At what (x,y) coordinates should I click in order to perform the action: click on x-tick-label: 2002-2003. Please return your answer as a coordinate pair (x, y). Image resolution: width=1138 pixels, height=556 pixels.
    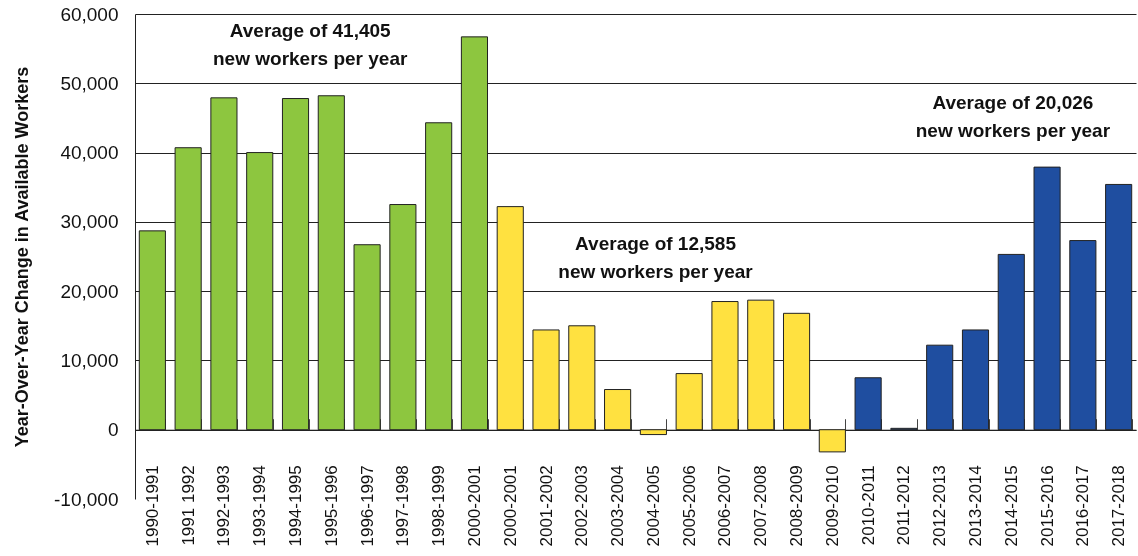
    Looking at the image, I should click on (582, 506).